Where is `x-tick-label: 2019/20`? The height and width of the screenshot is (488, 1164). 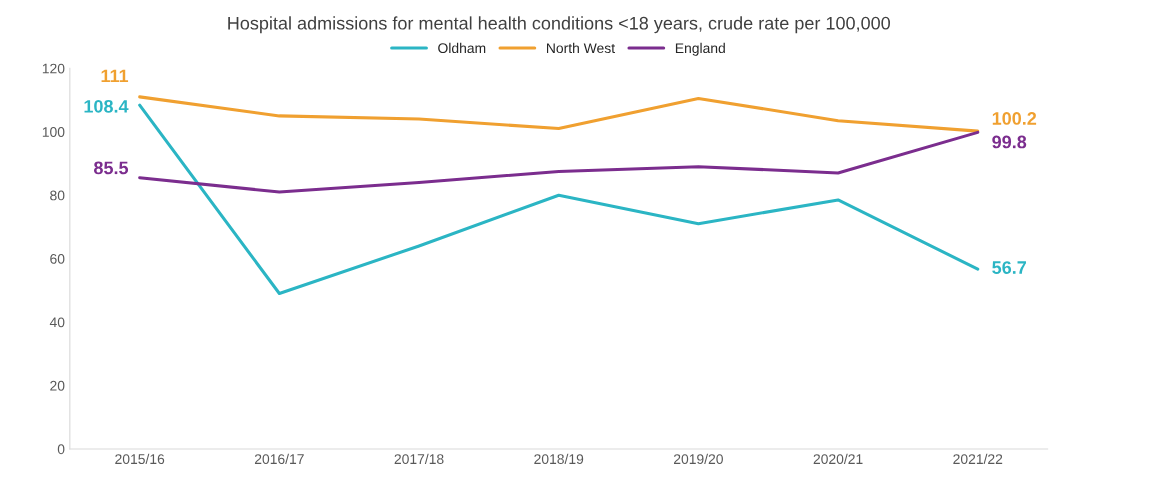 x-tick-label: 2019/20 is located at coordinates (698, 459).